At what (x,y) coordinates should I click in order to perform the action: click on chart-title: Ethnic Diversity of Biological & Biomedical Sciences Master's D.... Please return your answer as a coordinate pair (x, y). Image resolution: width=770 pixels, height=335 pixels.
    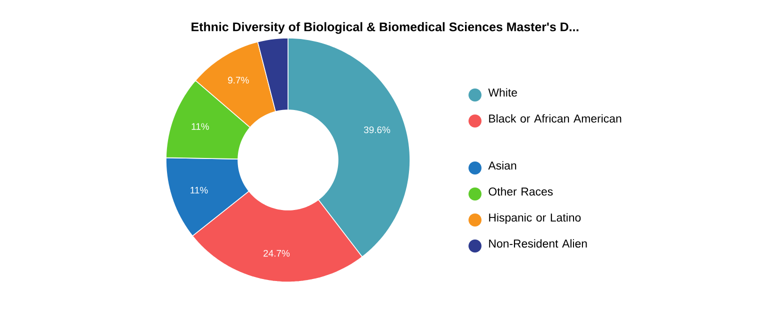
    Looking at the image, I should click on (385, 28).